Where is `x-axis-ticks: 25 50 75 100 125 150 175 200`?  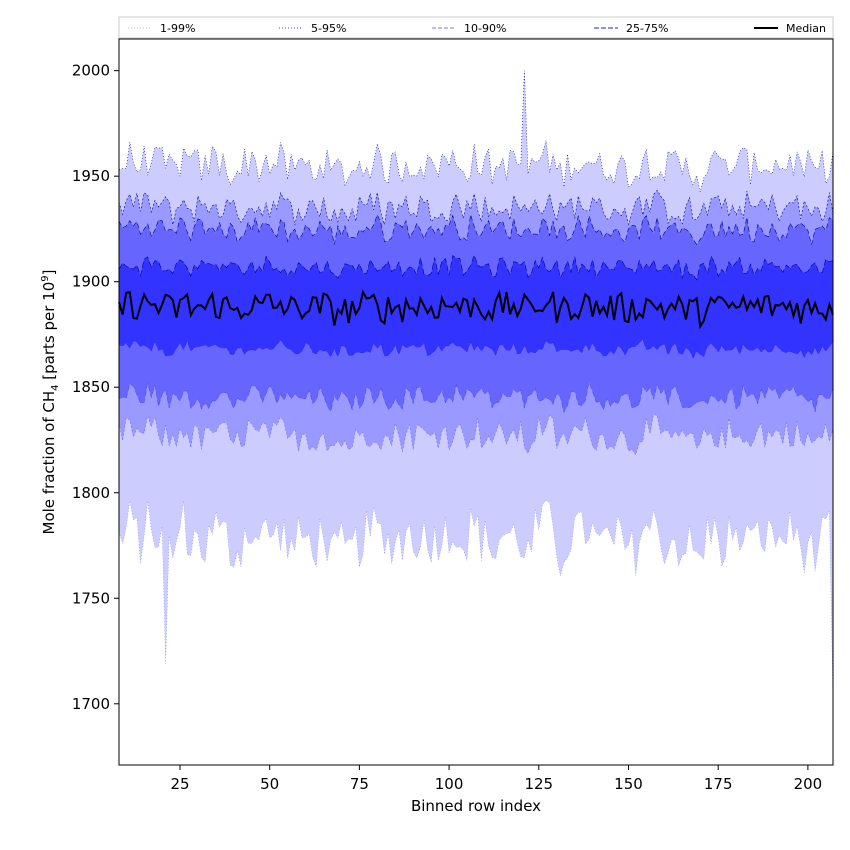
x-axis-ticks: 25 50 75 100 125 150 175 200 is located at coordinates (496, 779).